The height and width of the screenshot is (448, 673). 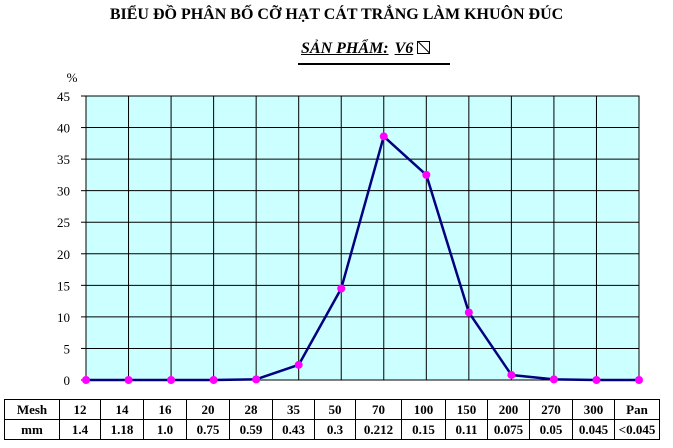 I want to click on table-cell: 100, so click(x=423, y=409).